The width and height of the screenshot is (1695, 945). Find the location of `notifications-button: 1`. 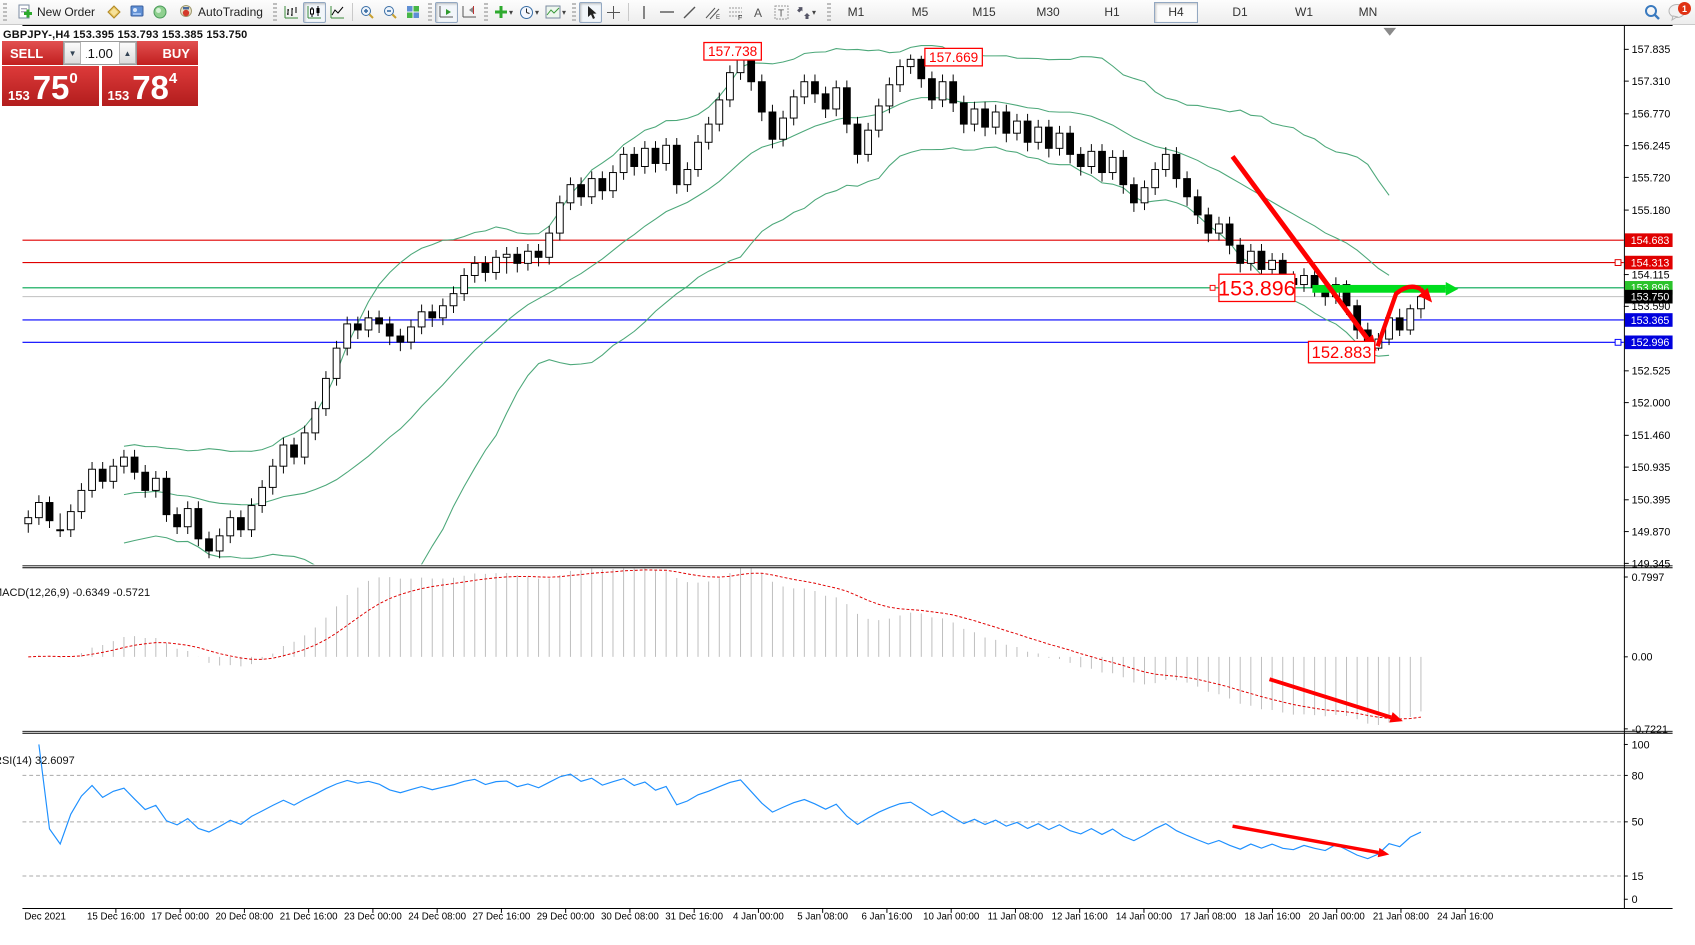

notifications-button: 1 is located at coordinates (1679, 12).